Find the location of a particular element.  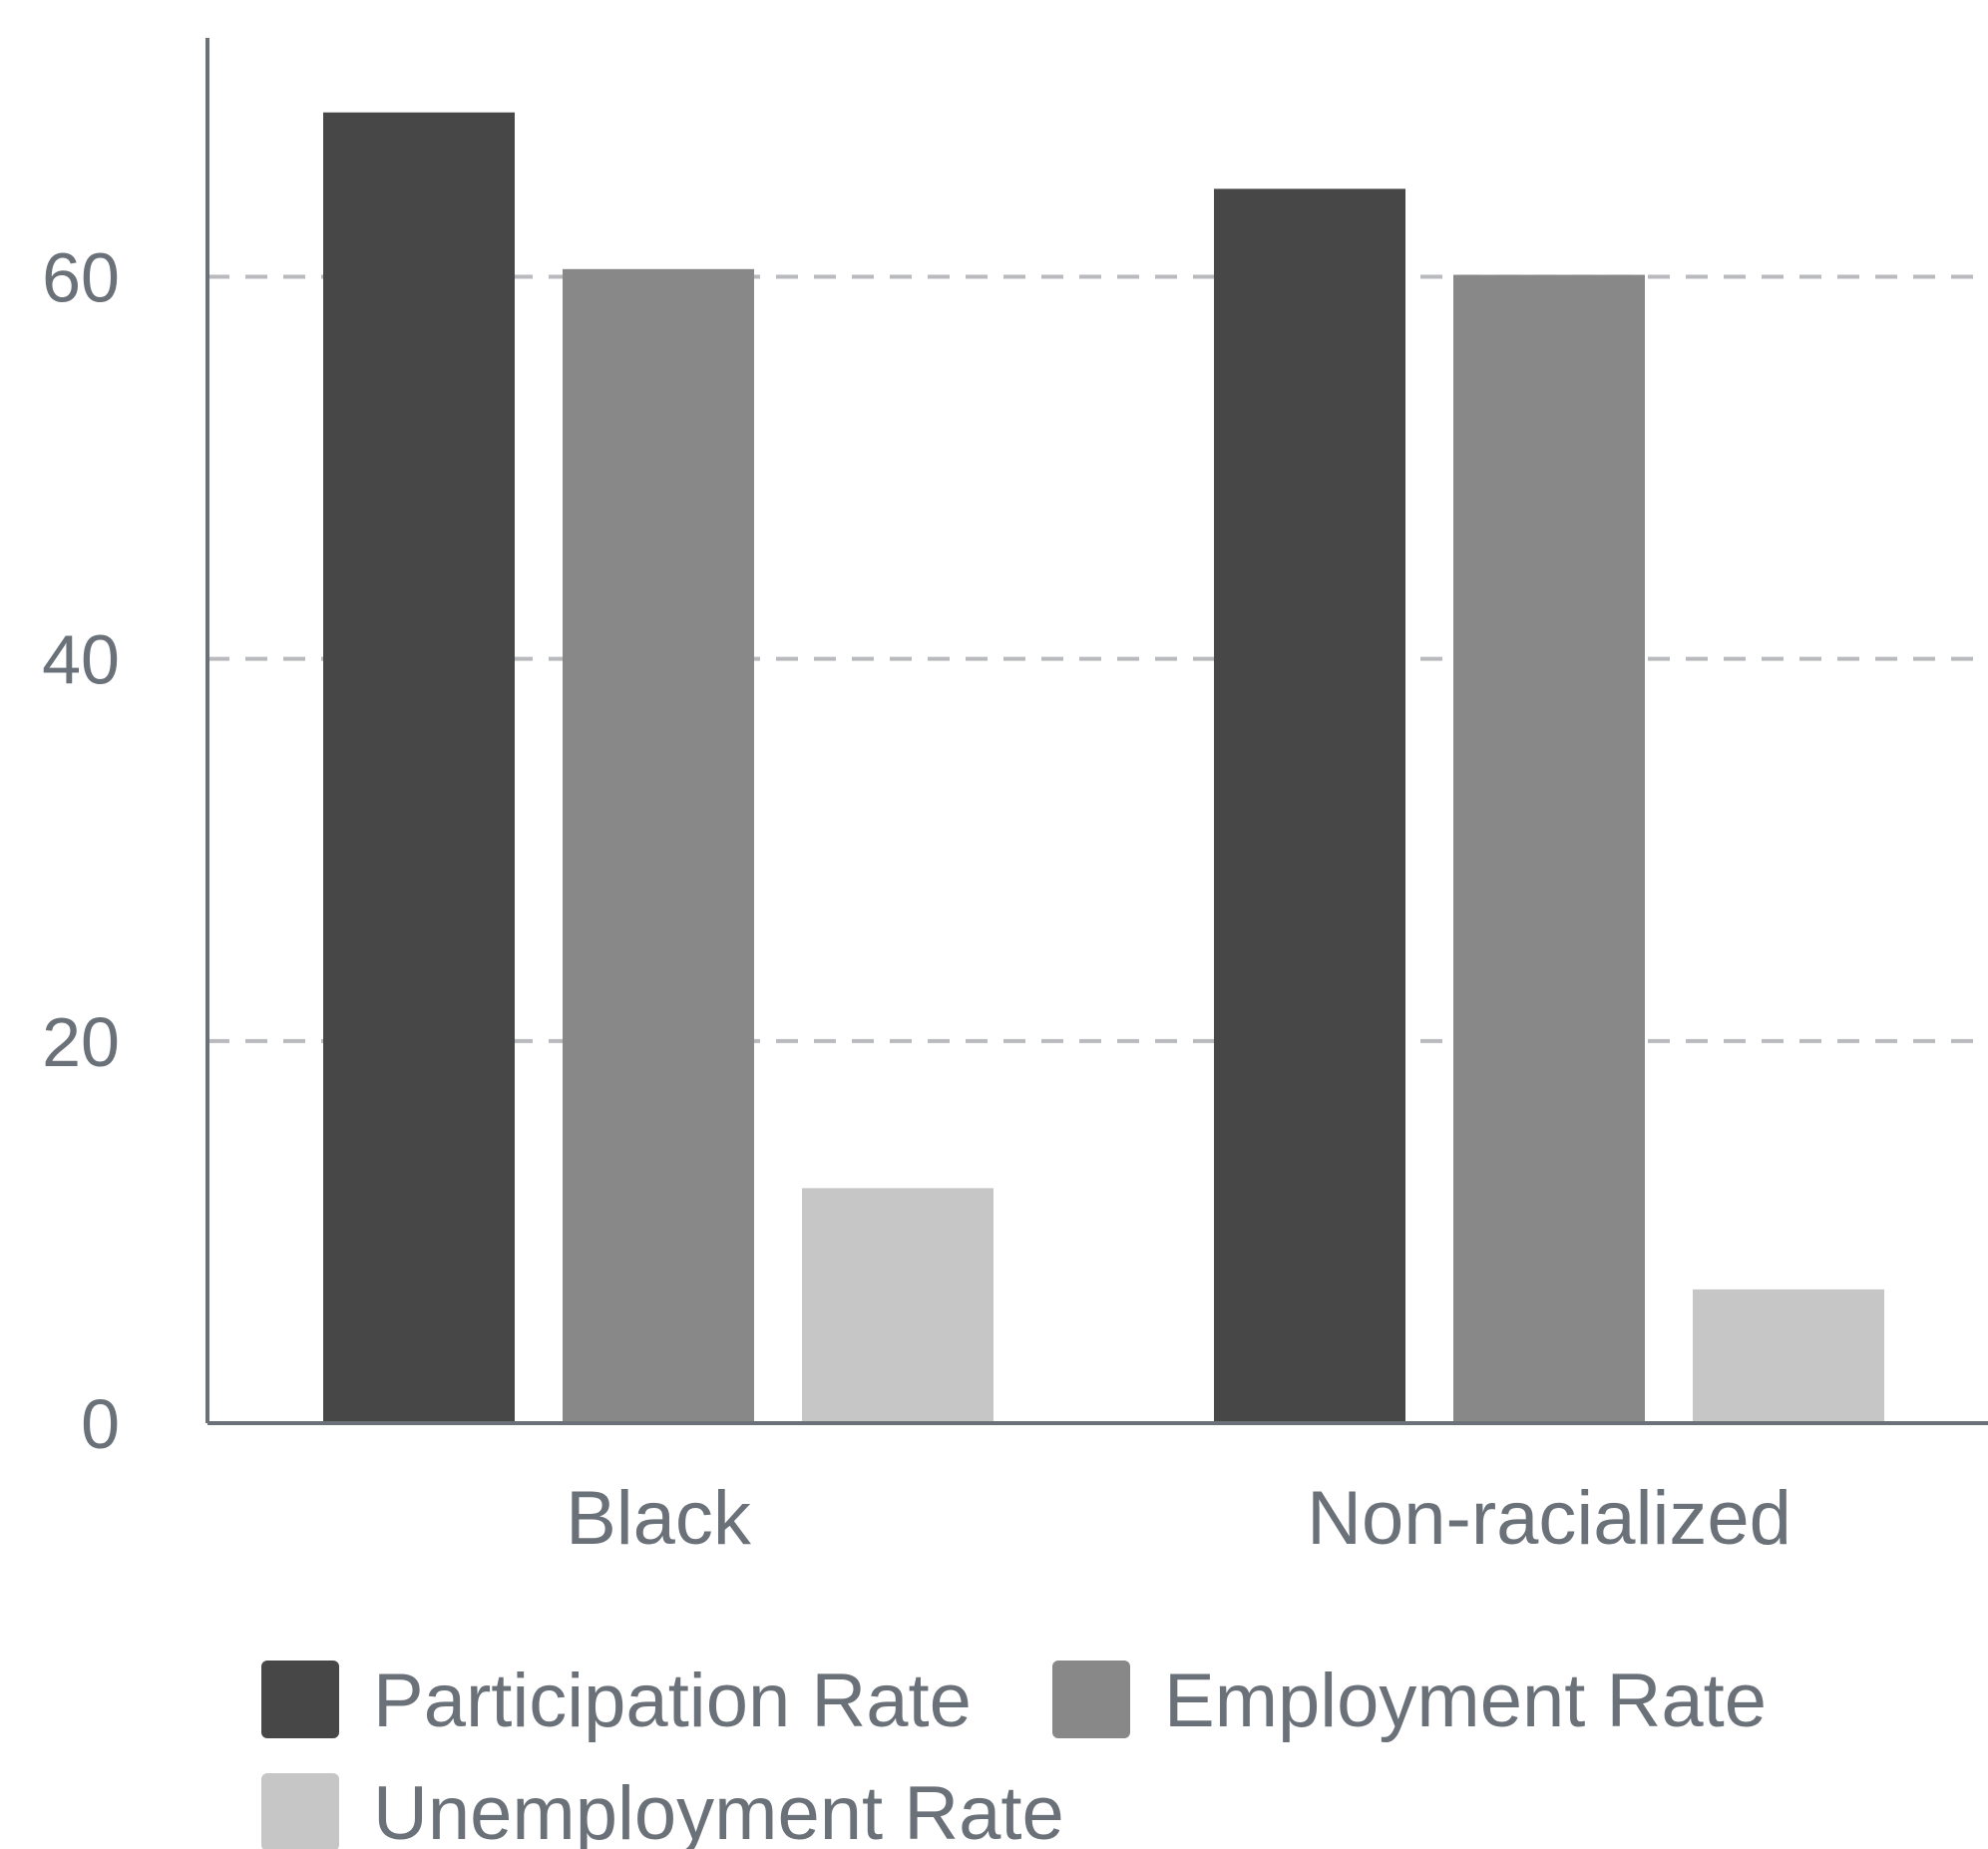

y-tick-label-60: 60 is located at coordinates (81, 277).